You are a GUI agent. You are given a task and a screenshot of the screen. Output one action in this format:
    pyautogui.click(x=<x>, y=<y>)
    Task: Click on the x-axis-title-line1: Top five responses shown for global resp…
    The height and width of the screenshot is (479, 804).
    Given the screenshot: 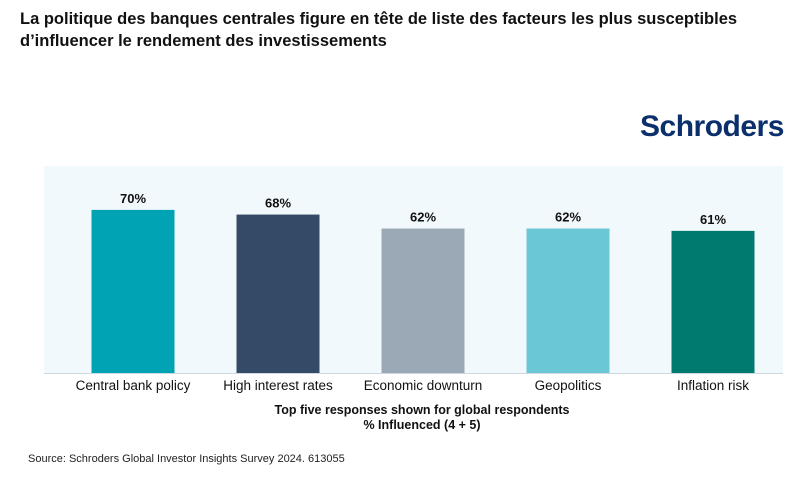 What is the action you would take?
    pyautogui.click(x=422, y=410)
    